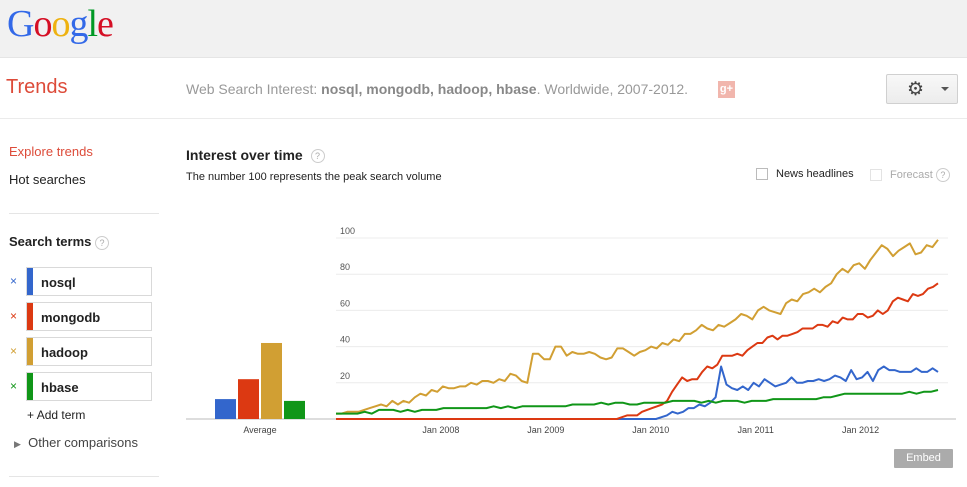  I want to click on y-tick-label: 20, so click(345, 376).